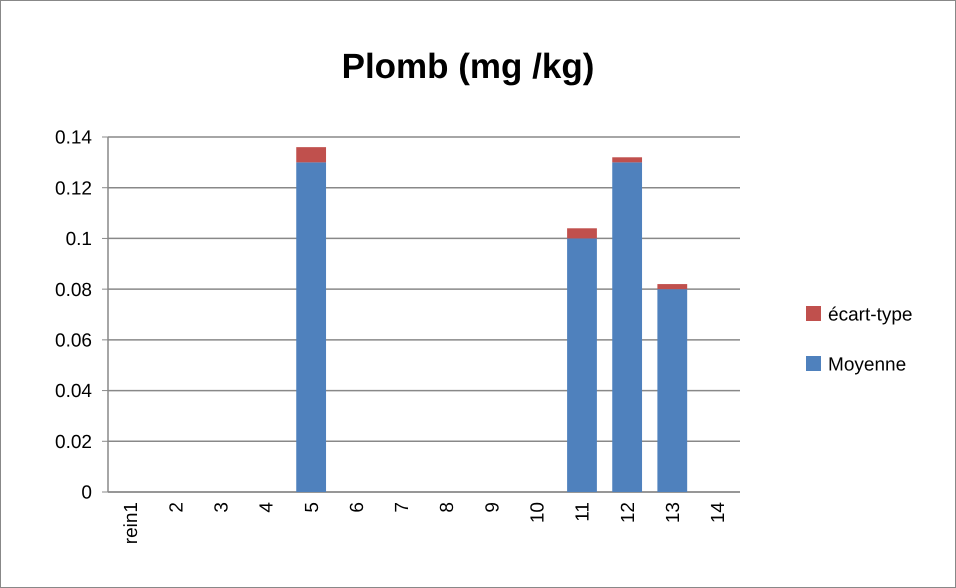 The width and height of the screenshot is (956, 588). What do you see at coordinates (73, 391) in the screenshot?
I see `y-tick-label: 0.04` at bounding box center [73, 391].